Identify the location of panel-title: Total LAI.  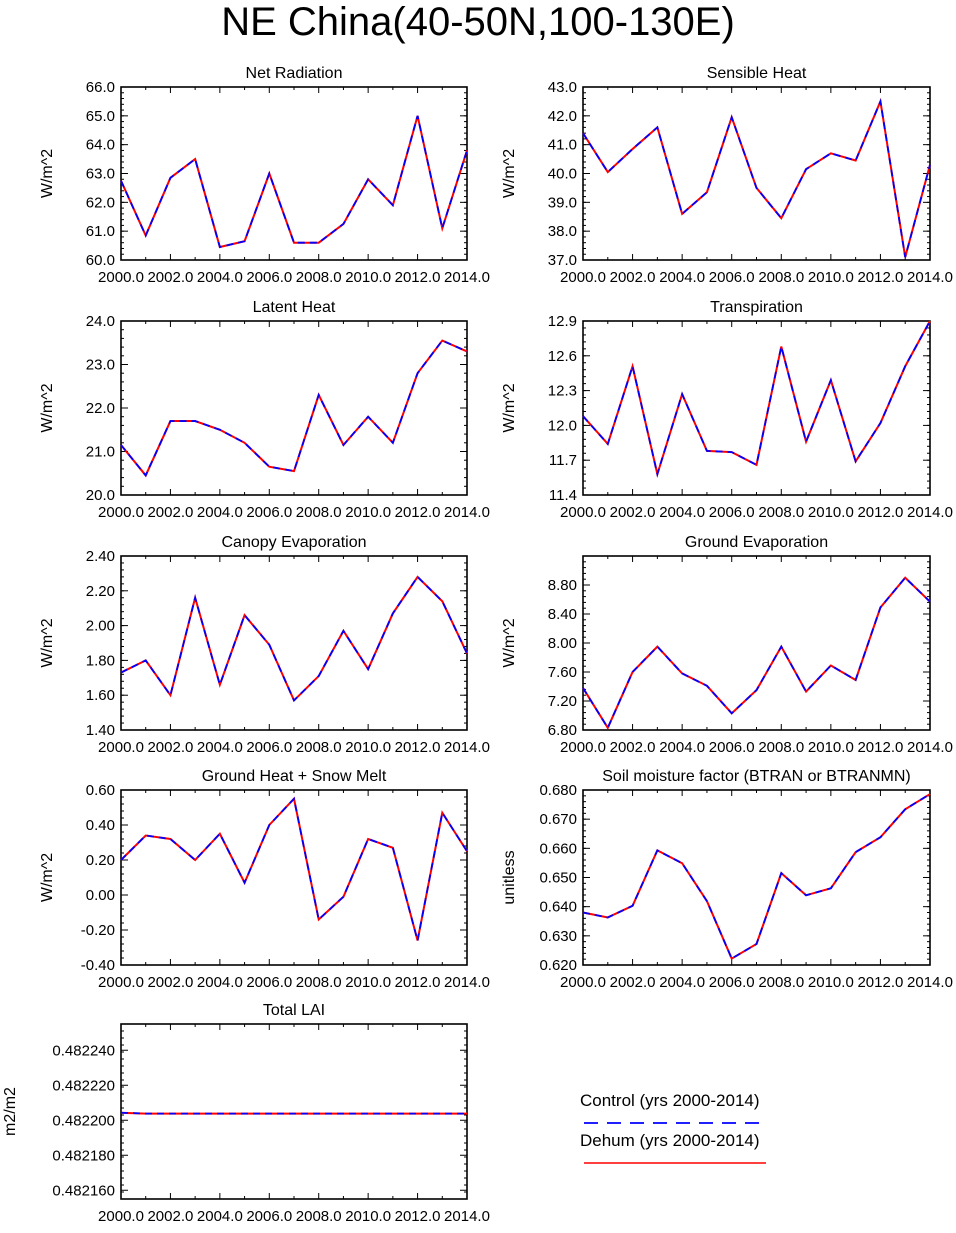
(294, 1010).